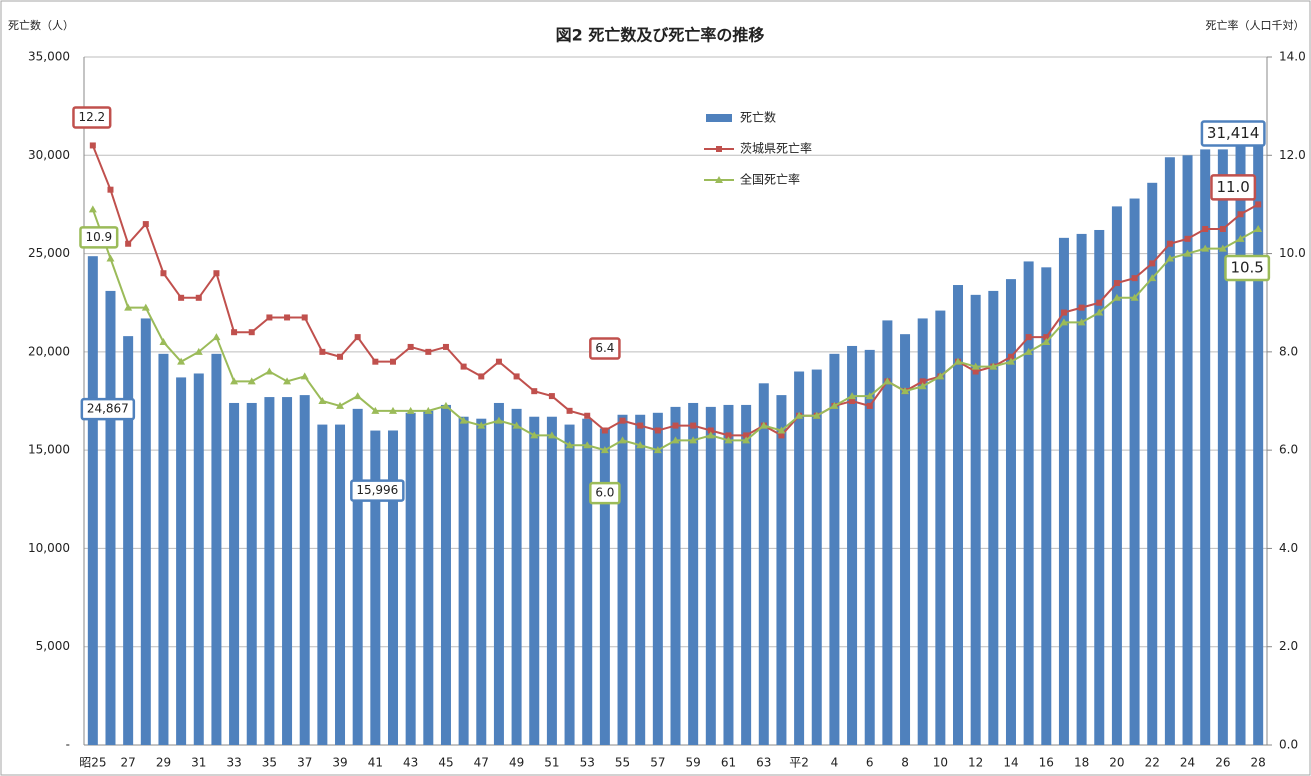 The height and width of the screenshot is (776, 1311). I want to click on x-tick-label: 53, so click(587, 763).